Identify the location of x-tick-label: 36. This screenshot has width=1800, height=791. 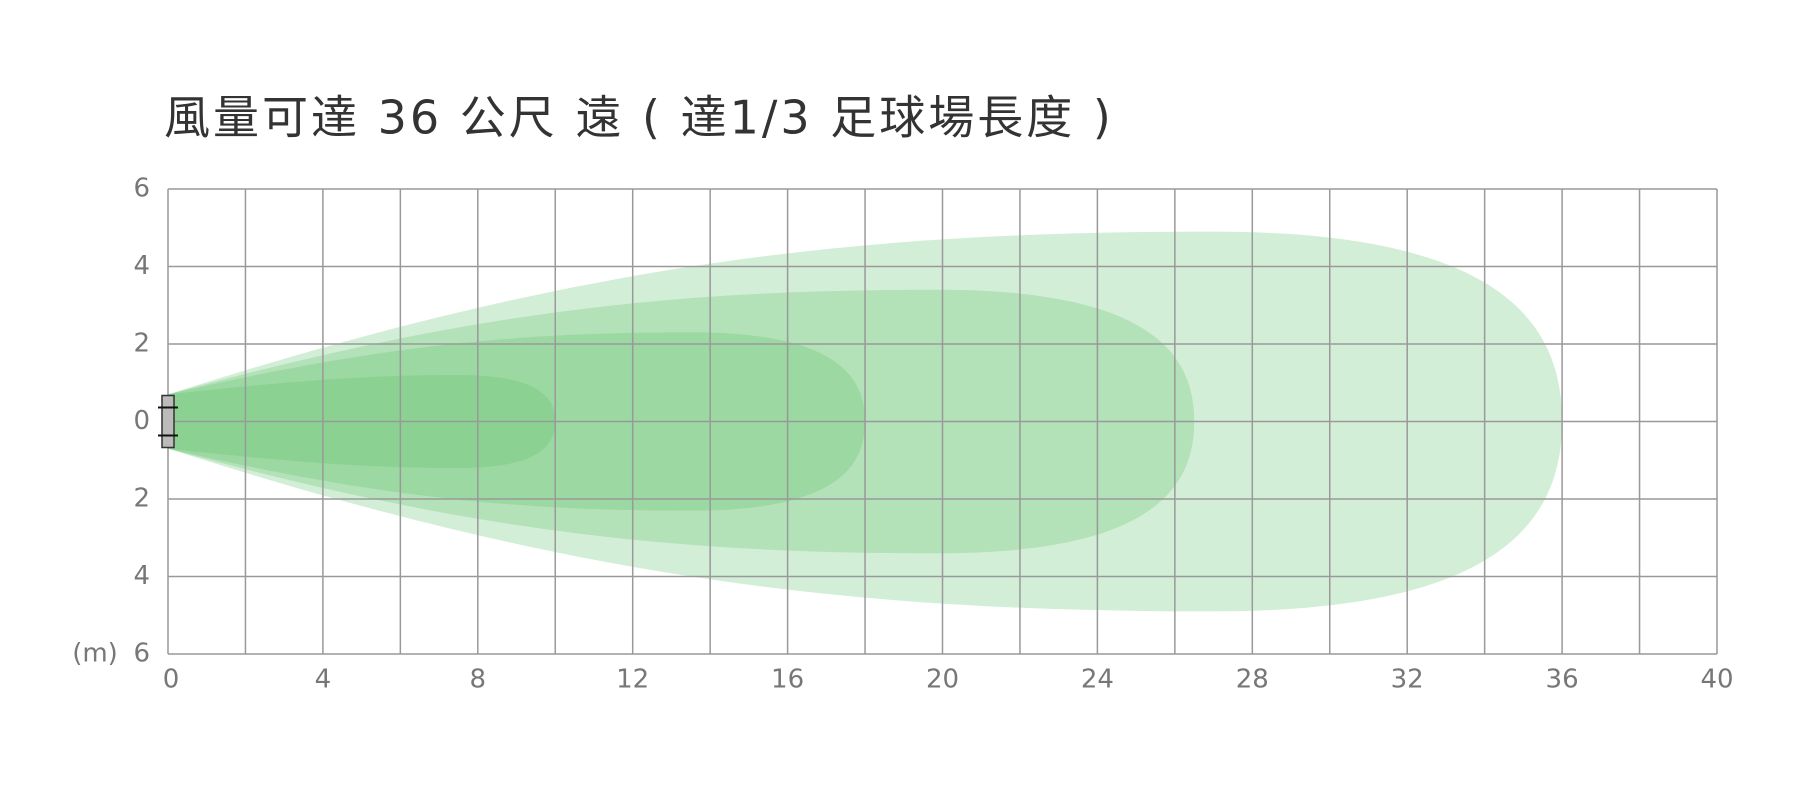
(1562, 680).